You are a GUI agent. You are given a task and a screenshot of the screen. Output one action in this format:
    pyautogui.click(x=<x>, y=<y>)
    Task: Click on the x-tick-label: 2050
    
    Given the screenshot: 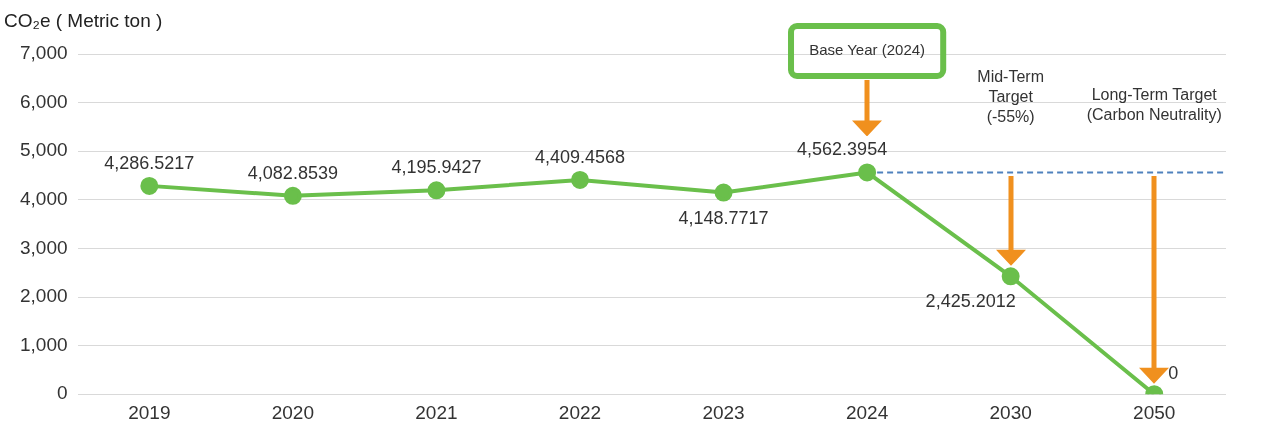 What is the action you would take?
    pyautogui.click(x=1154, y=412)
    